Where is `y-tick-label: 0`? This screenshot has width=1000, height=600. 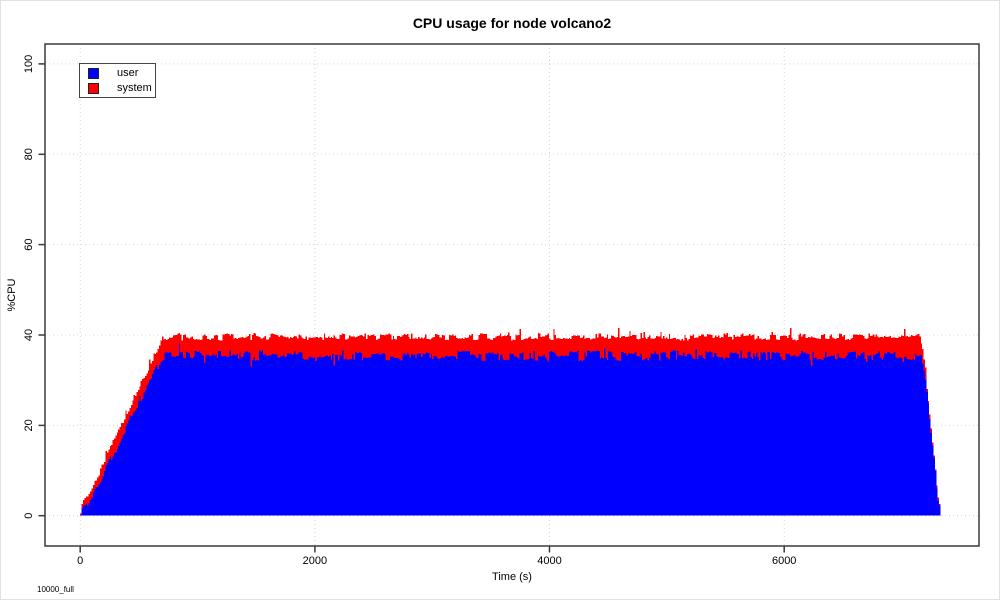 y-tick-label: 0 is located at coordinates (29, 516).